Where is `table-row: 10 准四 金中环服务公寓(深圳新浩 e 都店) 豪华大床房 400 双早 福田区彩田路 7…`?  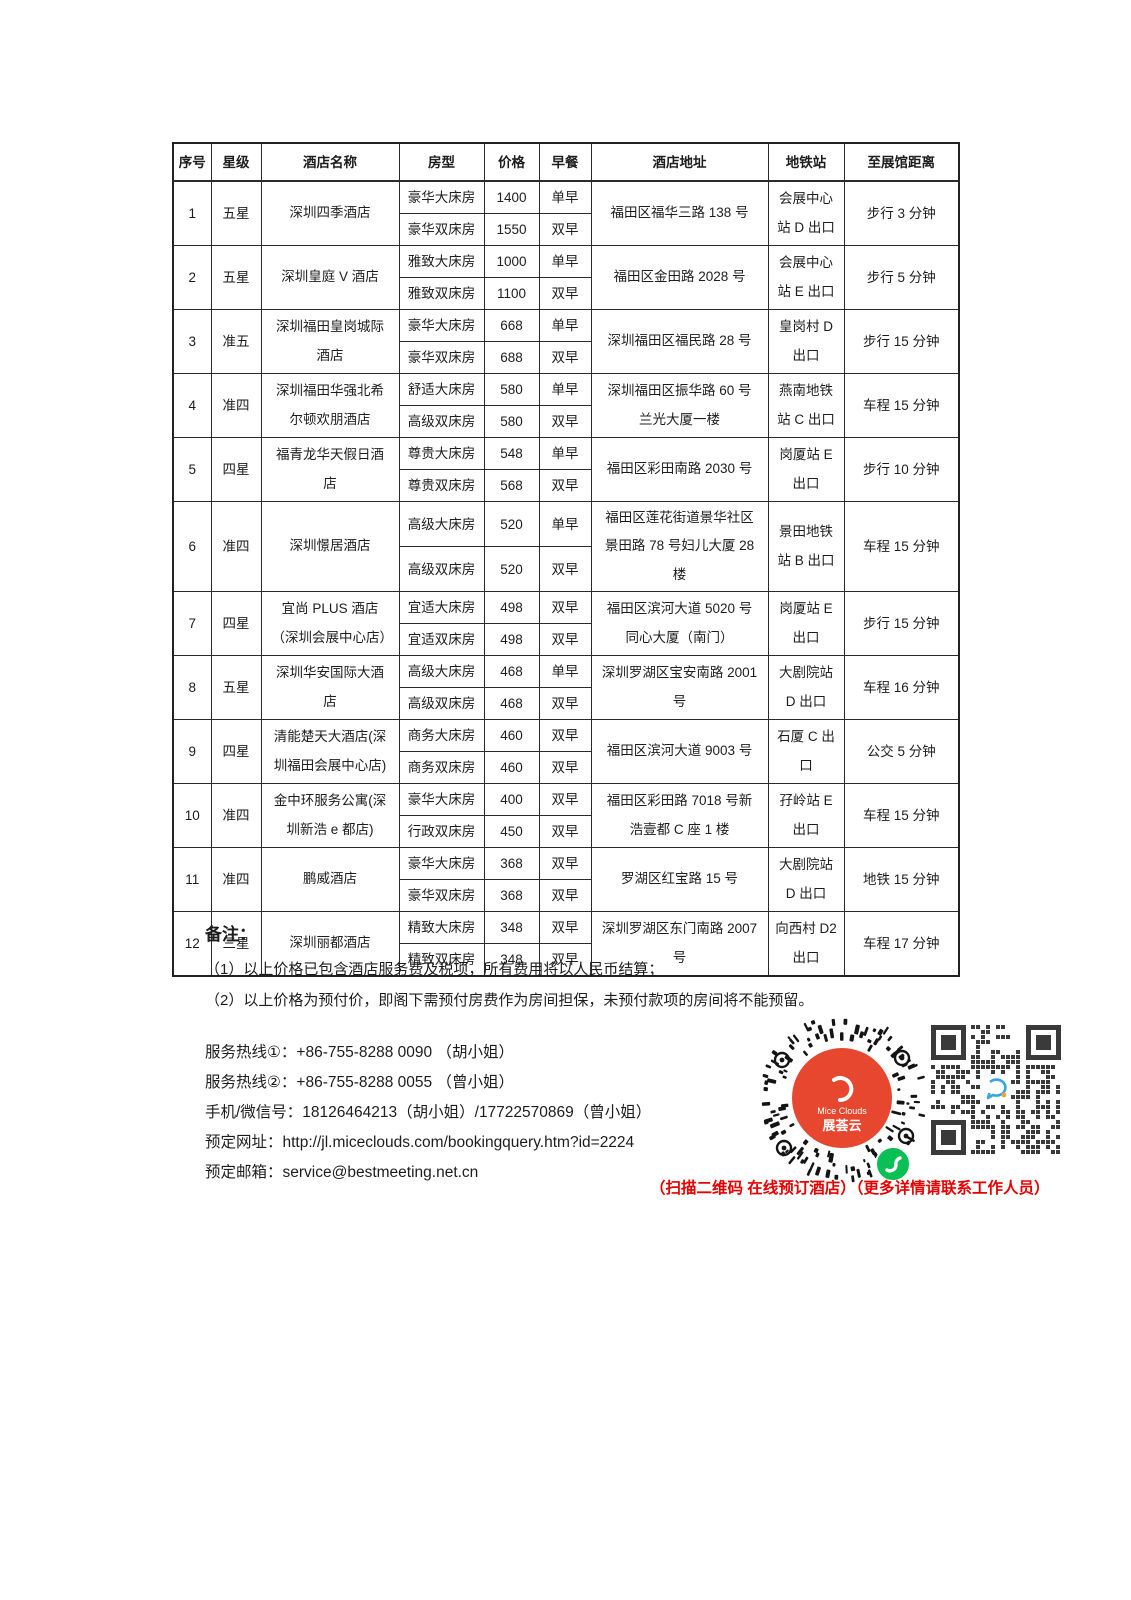 table-row: 10 准四 金中环服务公寓(深圳新浩 e 都店) 豪华大床房 400 双早 福田区彩田路 7… is located at coordinates (566, 816).